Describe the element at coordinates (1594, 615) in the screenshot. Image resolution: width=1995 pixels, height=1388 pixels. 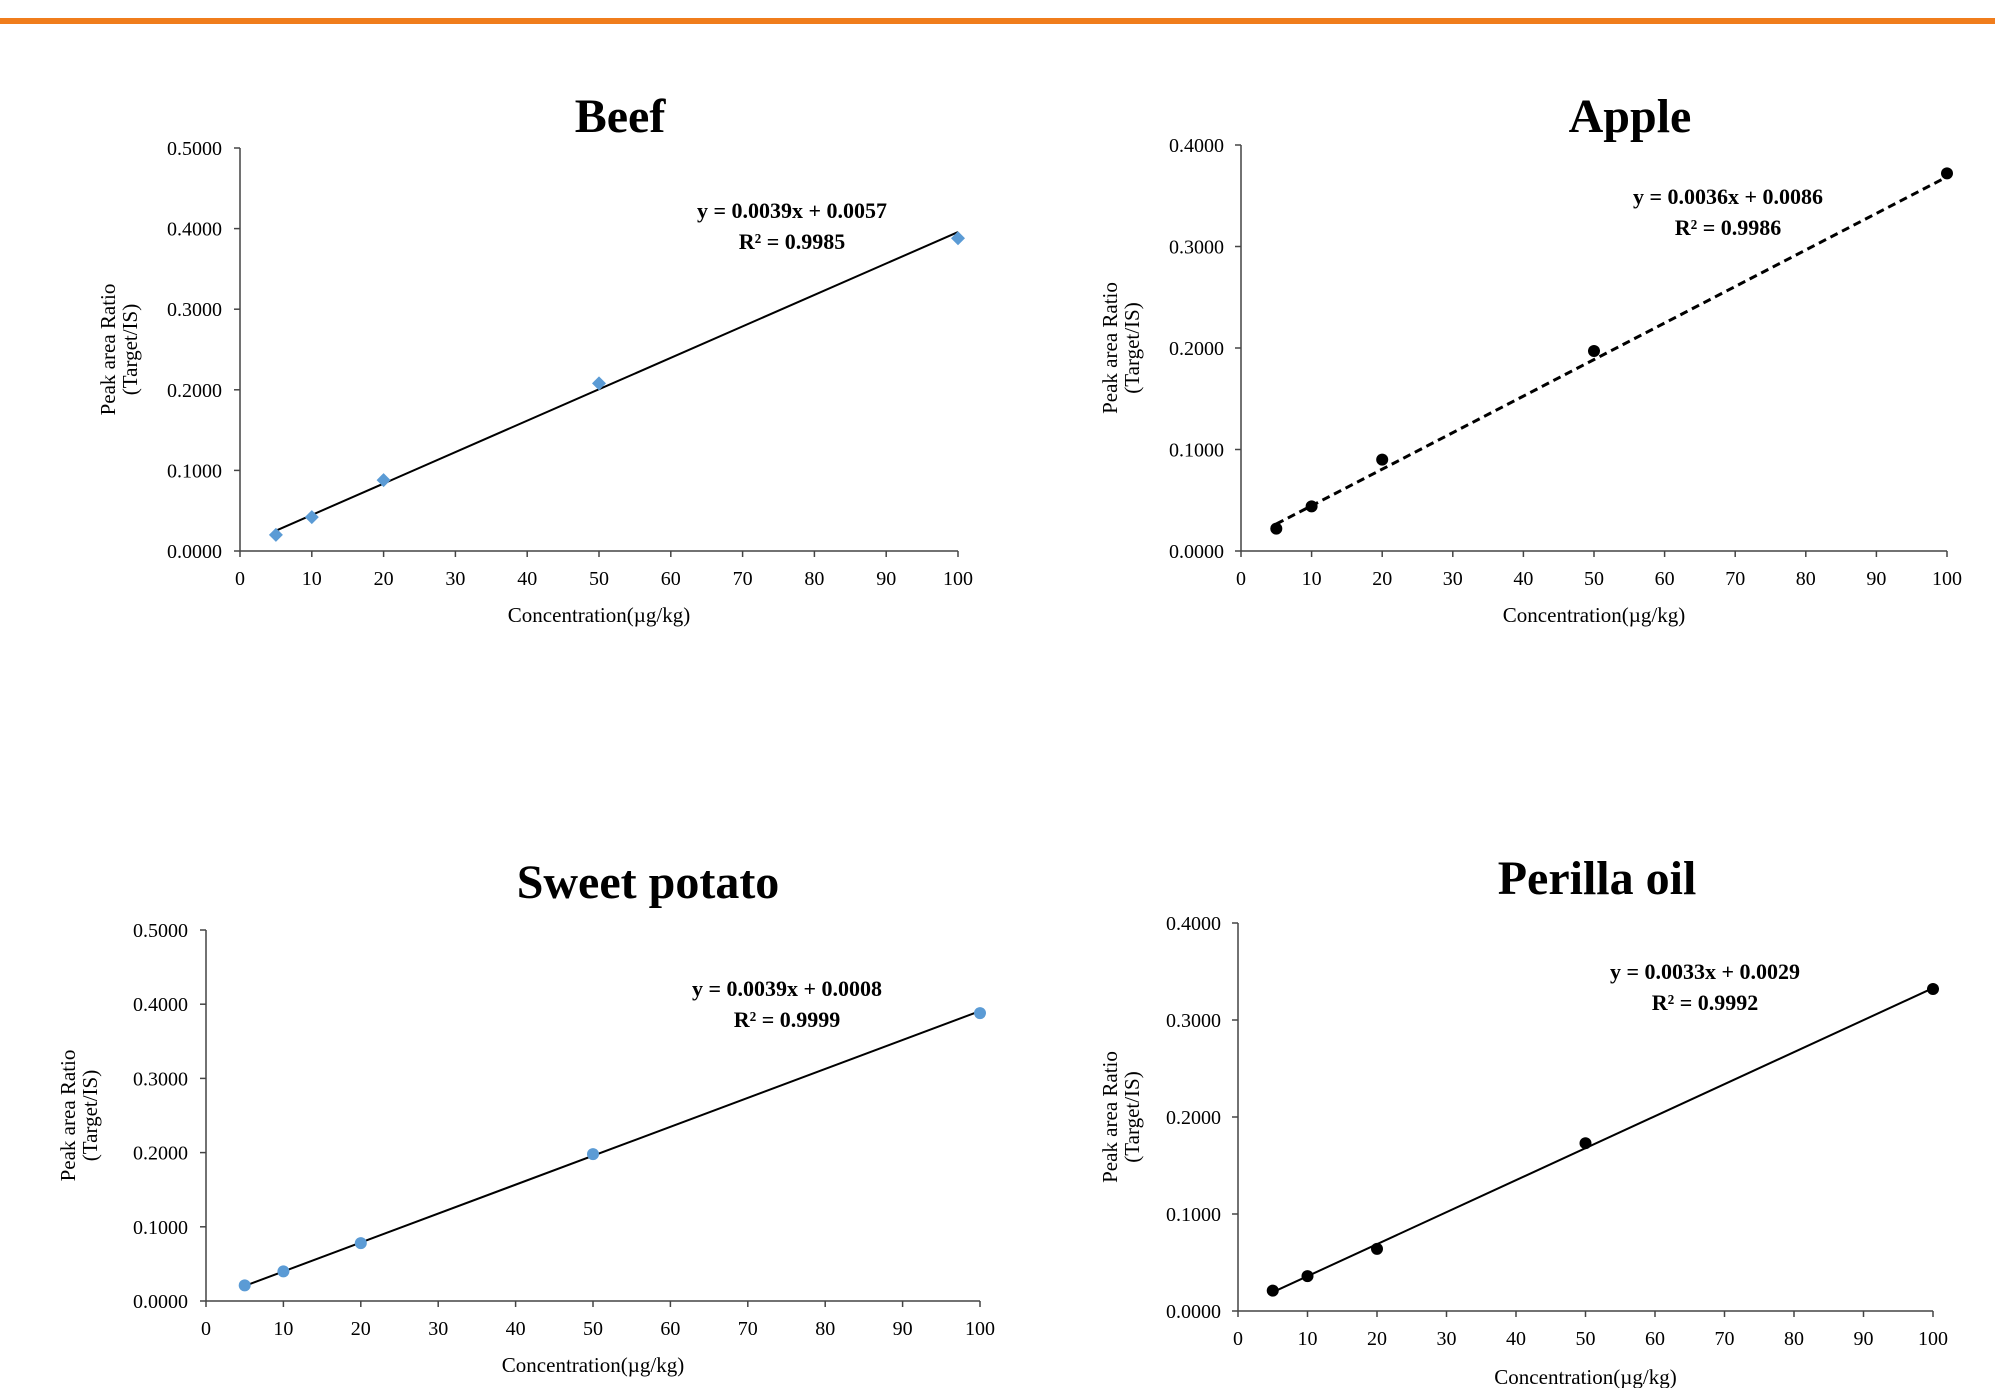
I see `chart-2-x-axis-label: Concentration(µg/kg)` at that location.